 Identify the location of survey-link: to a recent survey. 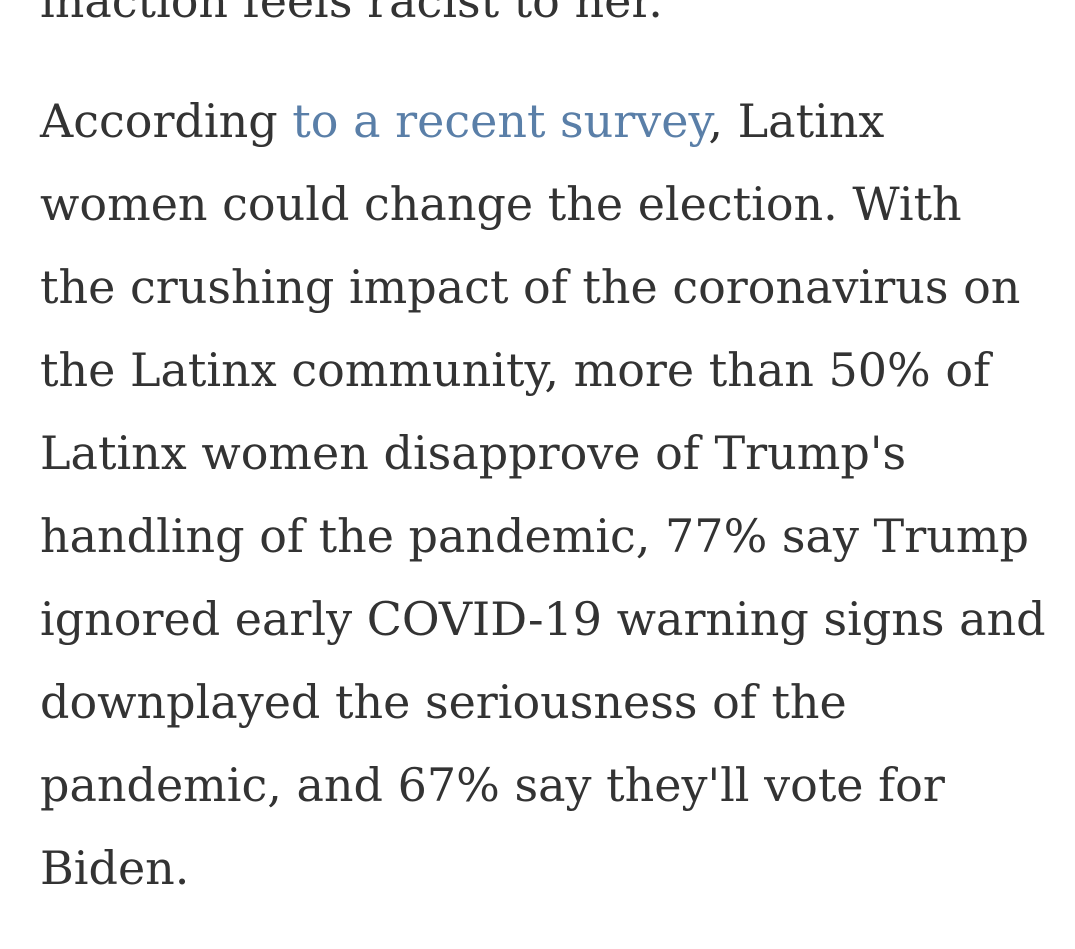
(500, 121).